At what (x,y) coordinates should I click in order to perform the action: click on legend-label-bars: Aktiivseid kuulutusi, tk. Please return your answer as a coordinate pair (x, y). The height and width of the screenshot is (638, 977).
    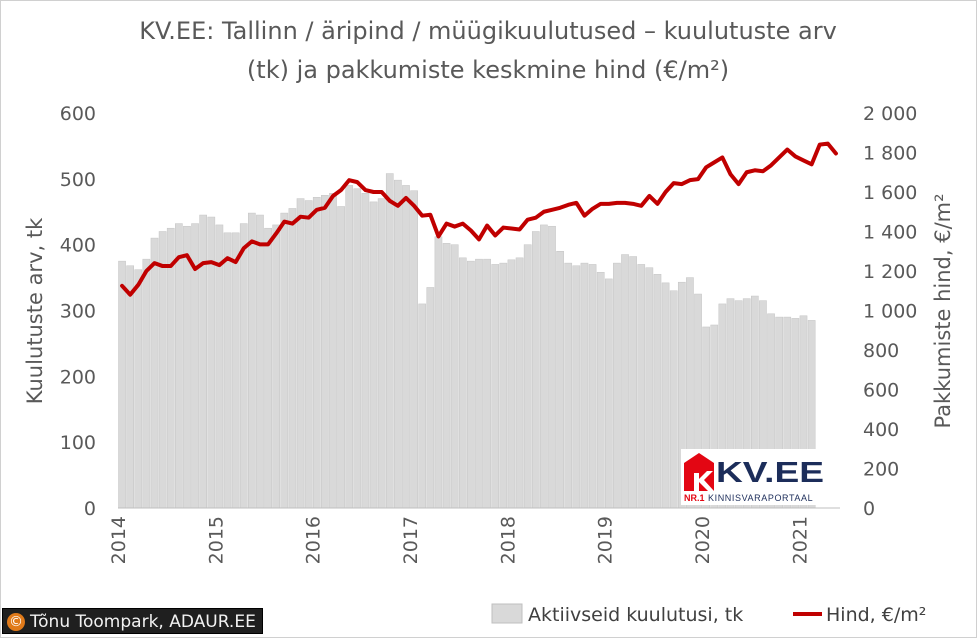
    Looking at the image, I should click on (635, 615).